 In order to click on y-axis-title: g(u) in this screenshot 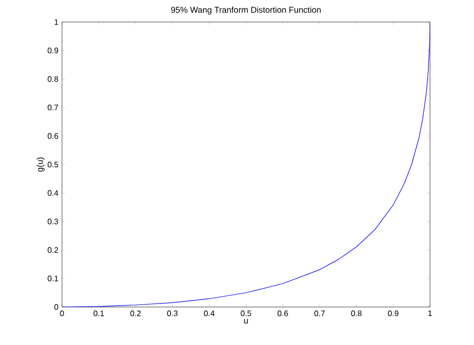, I will do `click(40, 164)`.